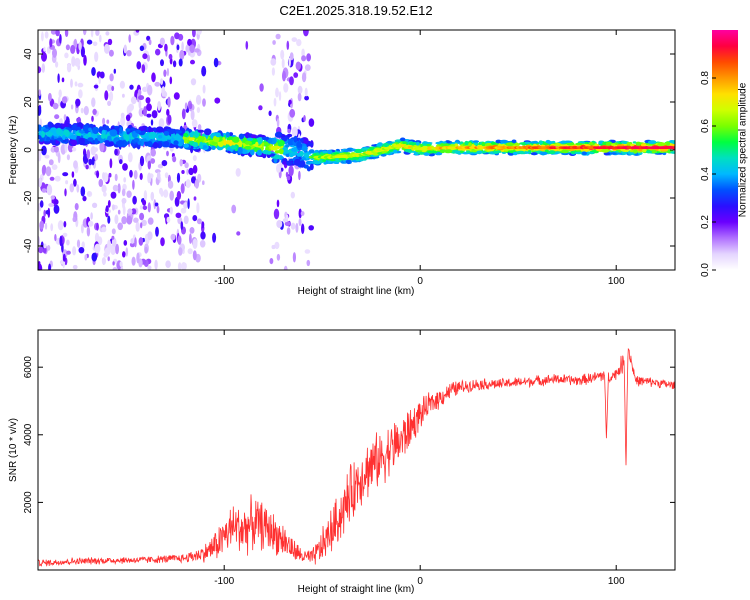 This screenshot has height=600, width=750. I want to click on colorbar-gradient, so click(725, 150).